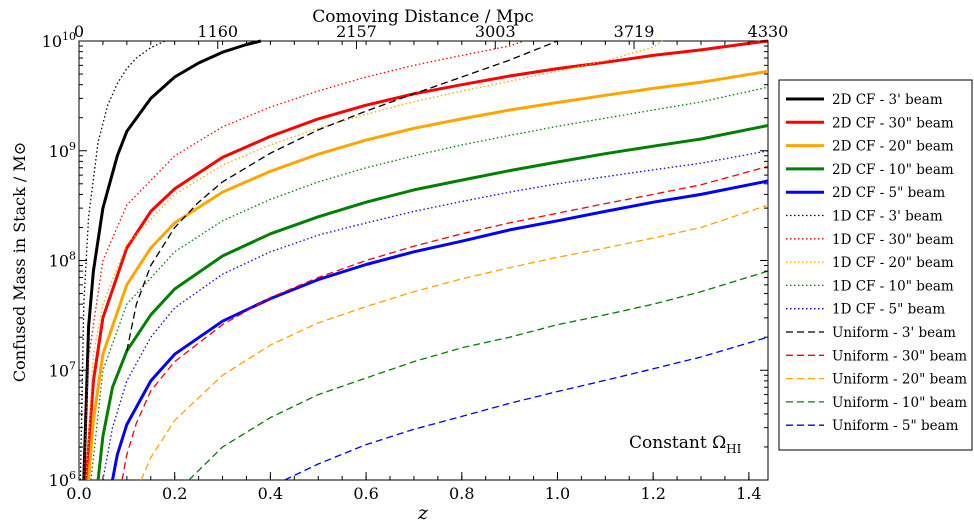  Describe the element at coordinates (768, 31) in the screenshot. I see `top-tick-label: 4330` at that location.